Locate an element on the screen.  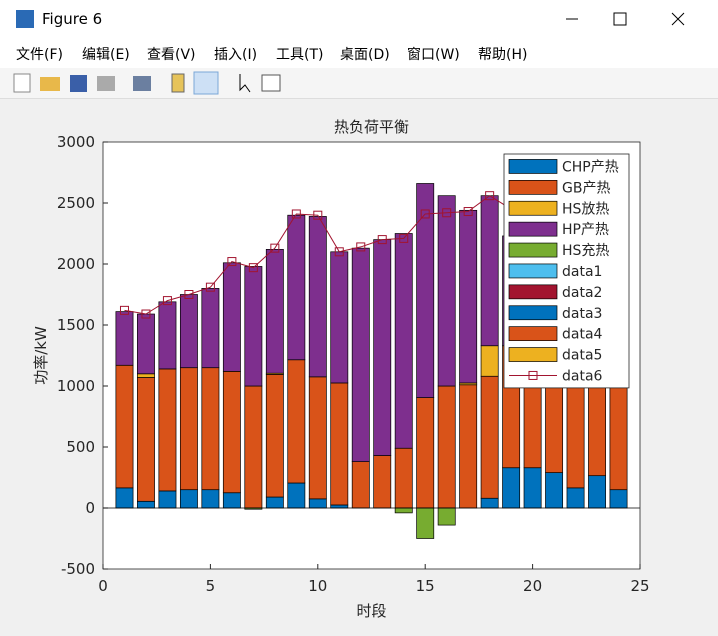
title-bar: Figure 6 is located at coordinates (359, 19).